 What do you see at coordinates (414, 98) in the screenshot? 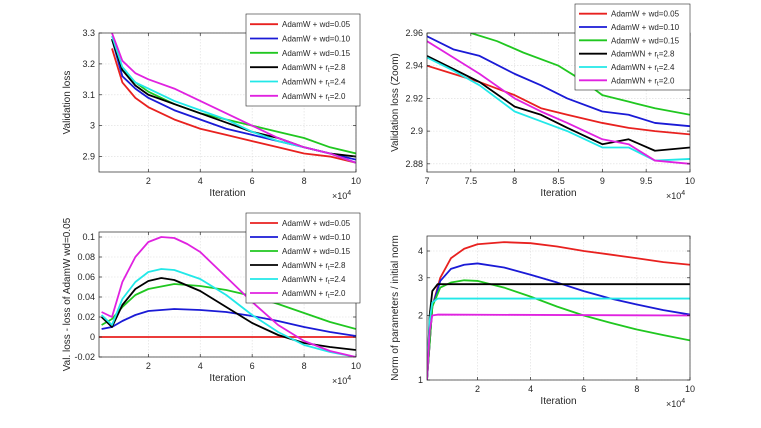
I see `y-tick-label: 2.92` at bounding box center [414, 98].